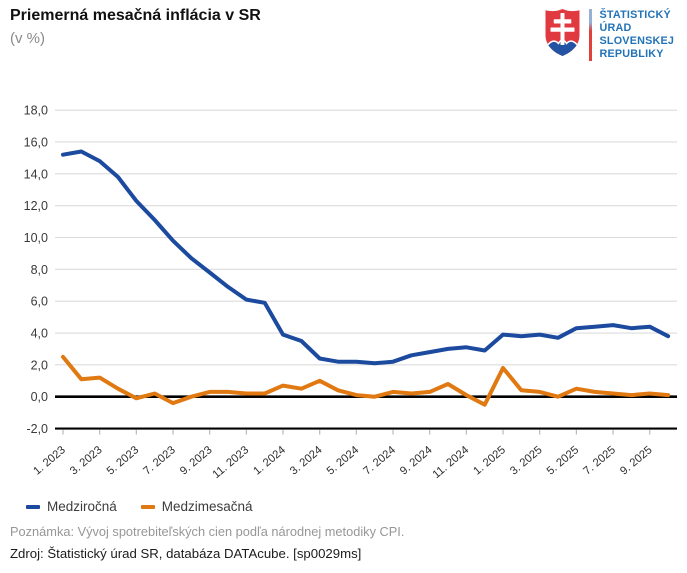 This screenshot has height=573, width=687. I want to click on svg-text: 1. 2024, so click(269, 460).